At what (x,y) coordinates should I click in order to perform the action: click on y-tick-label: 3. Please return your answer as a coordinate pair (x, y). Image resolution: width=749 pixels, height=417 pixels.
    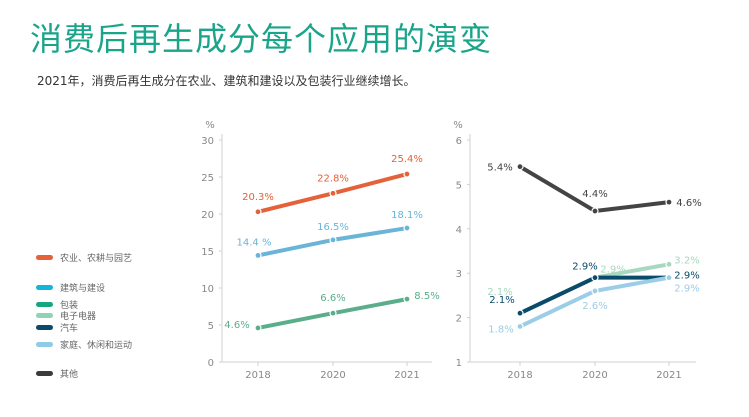
    Looking at the image, I should click on (459, 274).